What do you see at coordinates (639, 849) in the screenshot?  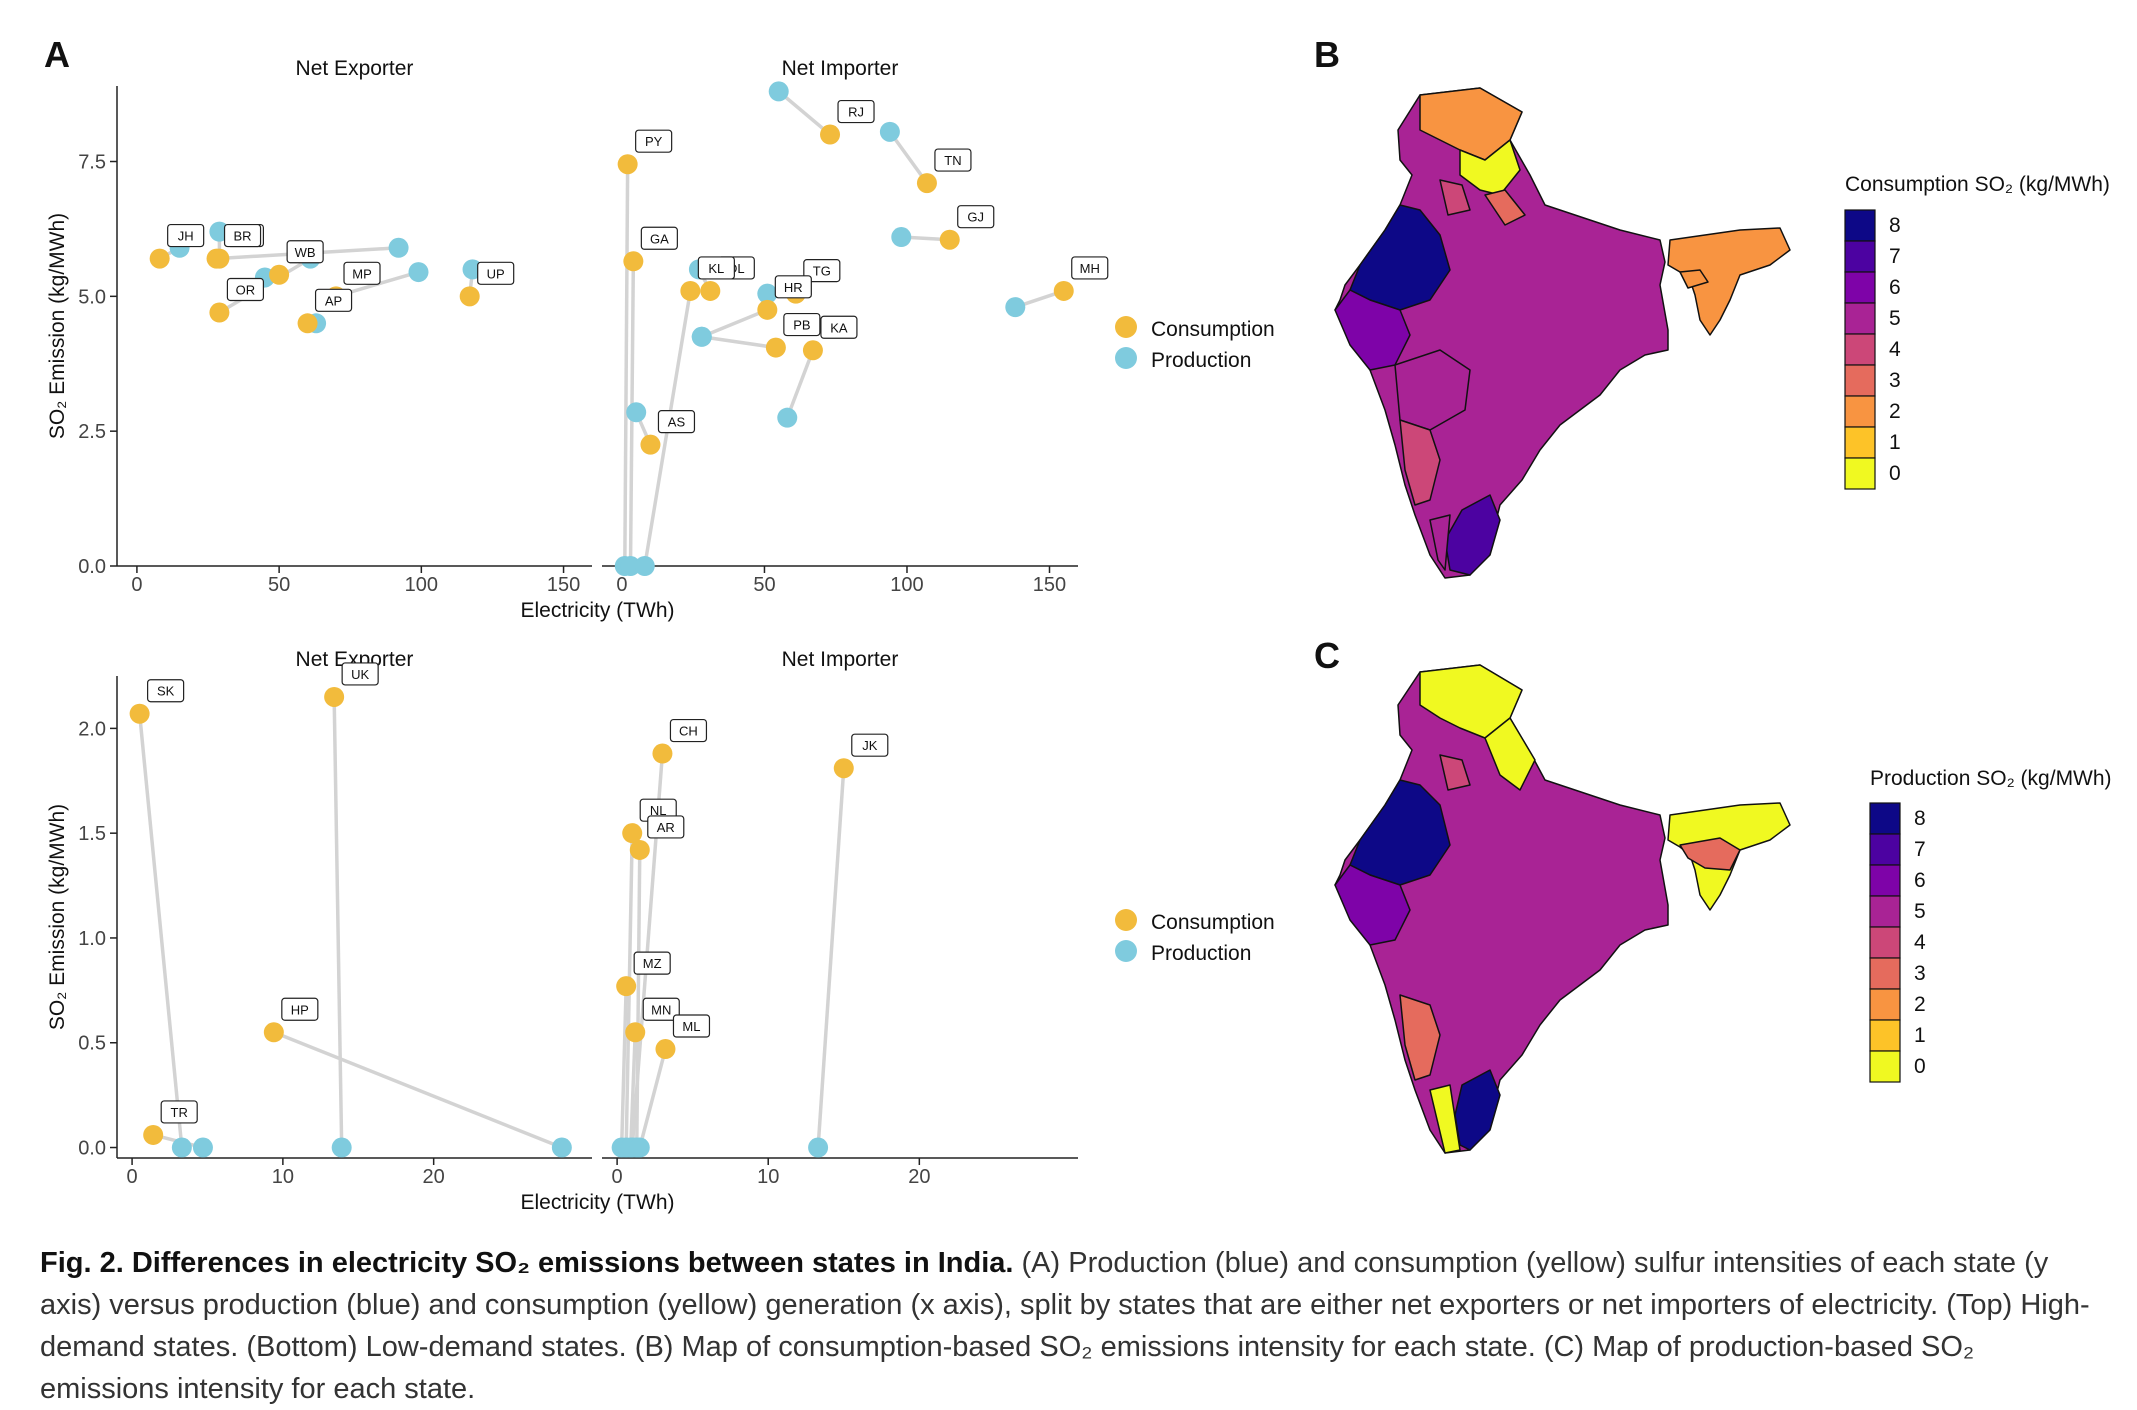 I see `point-consumption-AR` at bounding box center [639, 849].